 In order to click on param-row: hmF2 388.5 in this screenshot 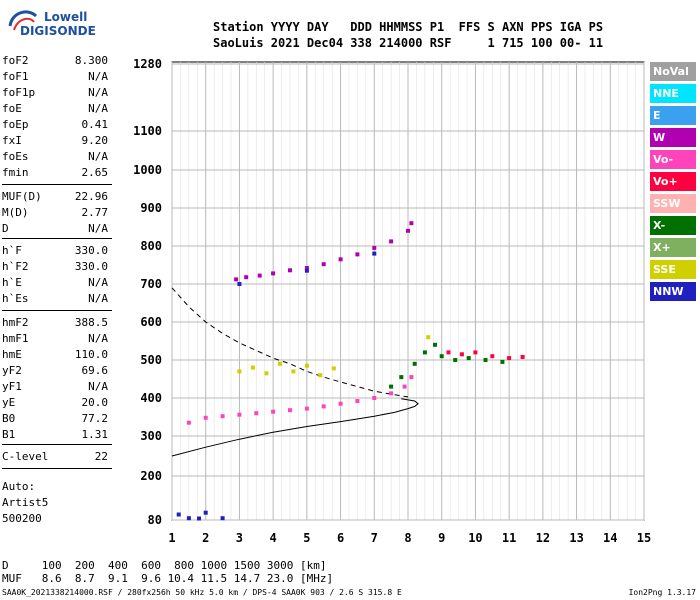, I will do `click(56, 324)`.